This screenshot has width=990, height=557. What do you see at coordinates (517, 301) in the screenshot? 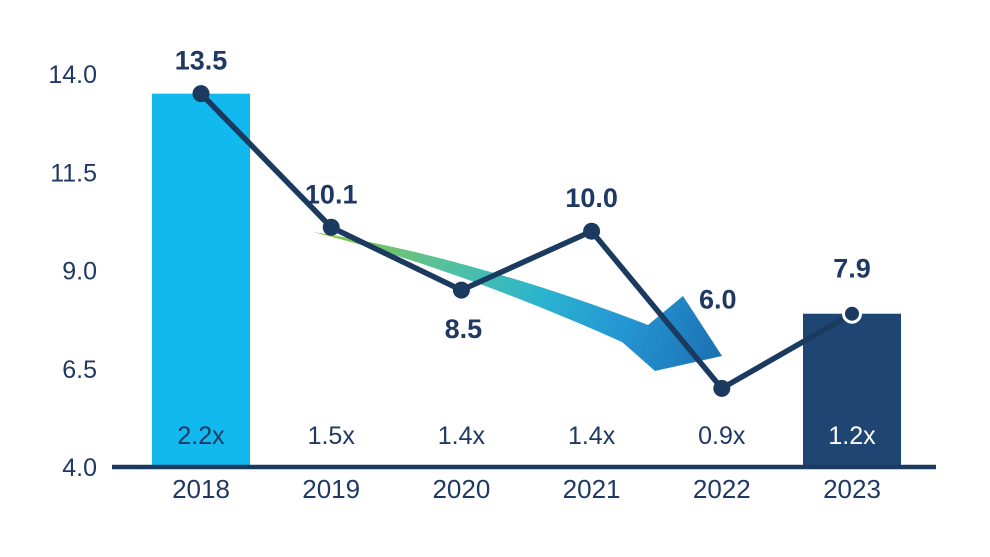
I see `downward-trend-arrow` at bounding box center [517, 301].